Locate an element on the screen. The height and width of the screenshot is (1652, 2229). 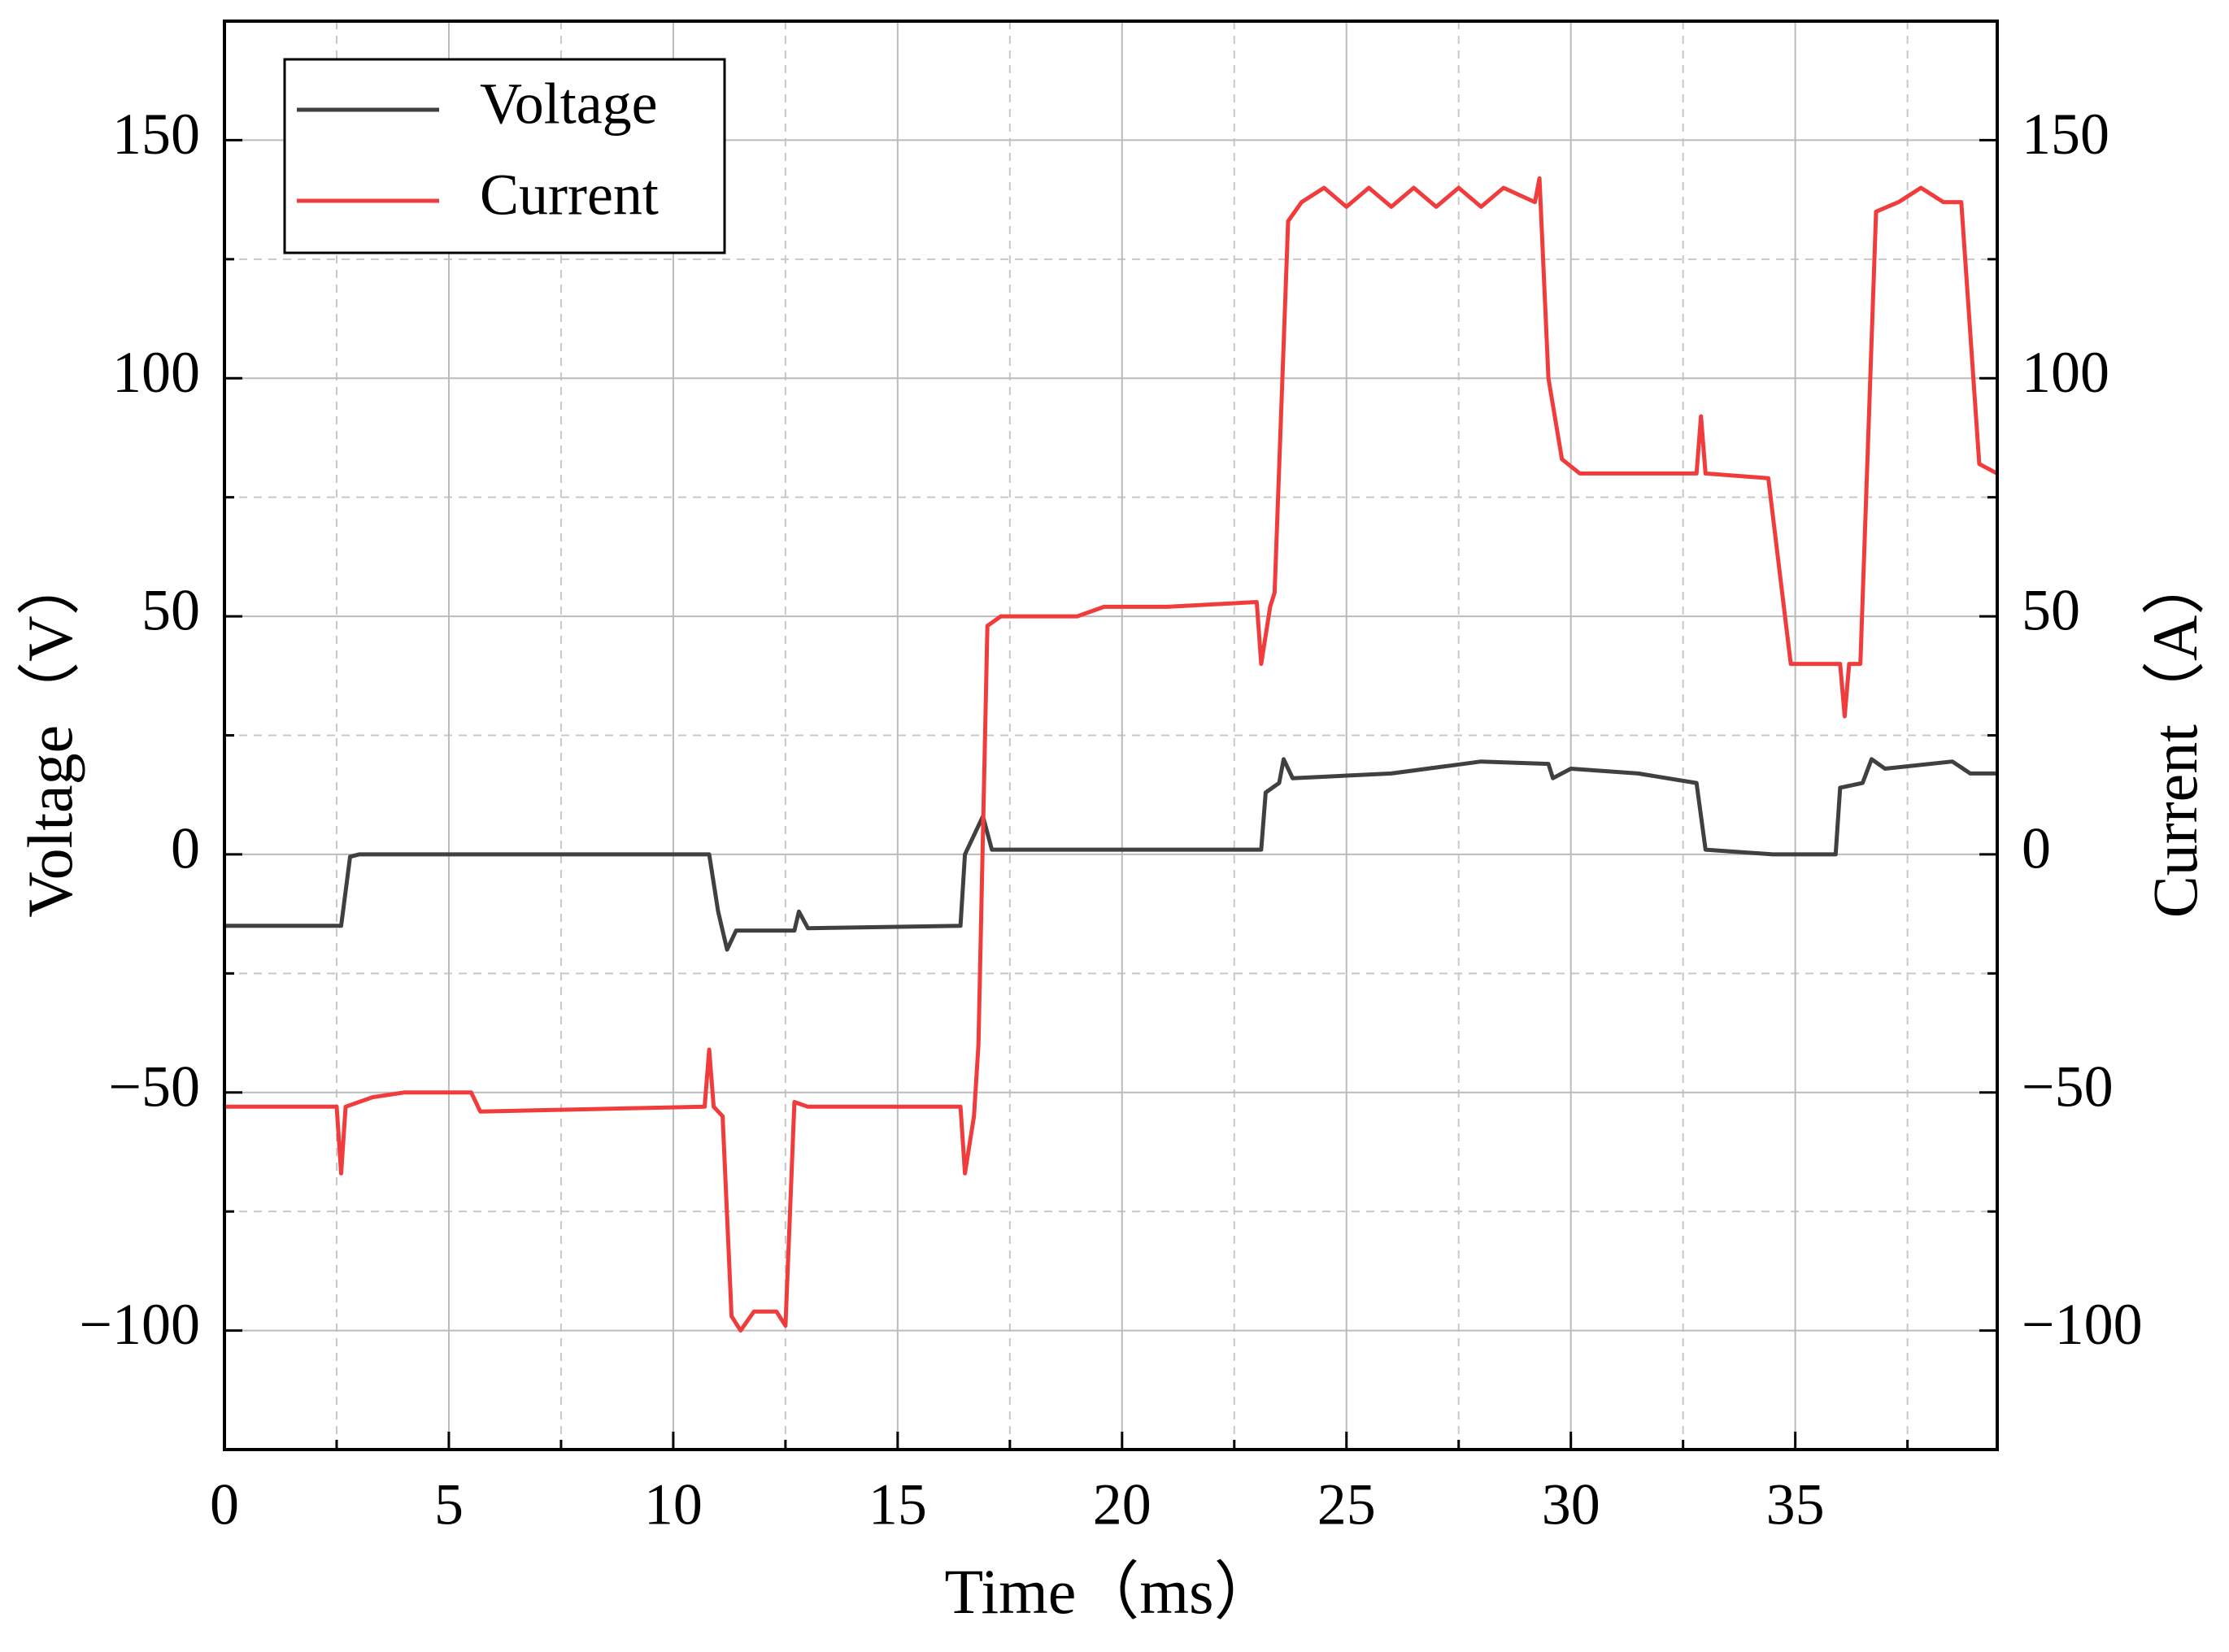
legend-box is located at coordinates (504, 156).